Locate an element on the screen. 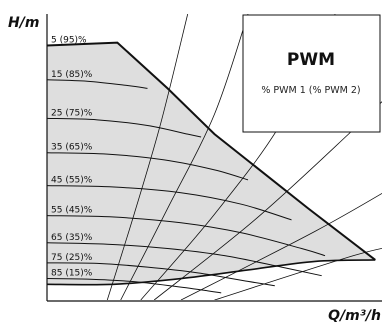 The width and height of the screenshot is (384, 325). envelope-min-line is located at coordinates (211, 272).